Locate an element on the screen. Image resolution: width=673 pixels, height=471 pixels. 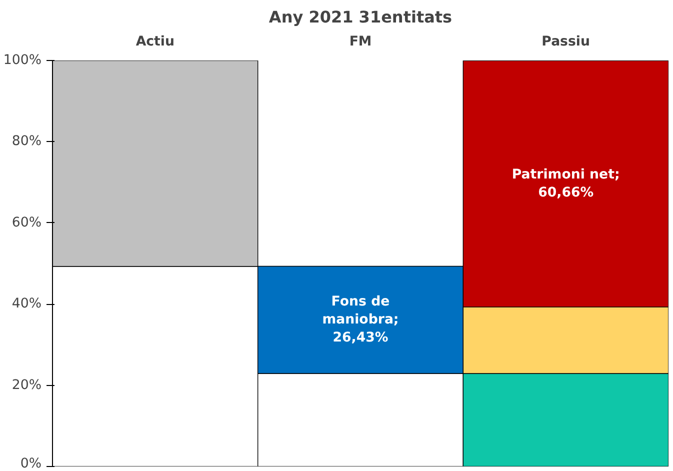
x-tick-label: Actiu is located at coordinates (155, 42).